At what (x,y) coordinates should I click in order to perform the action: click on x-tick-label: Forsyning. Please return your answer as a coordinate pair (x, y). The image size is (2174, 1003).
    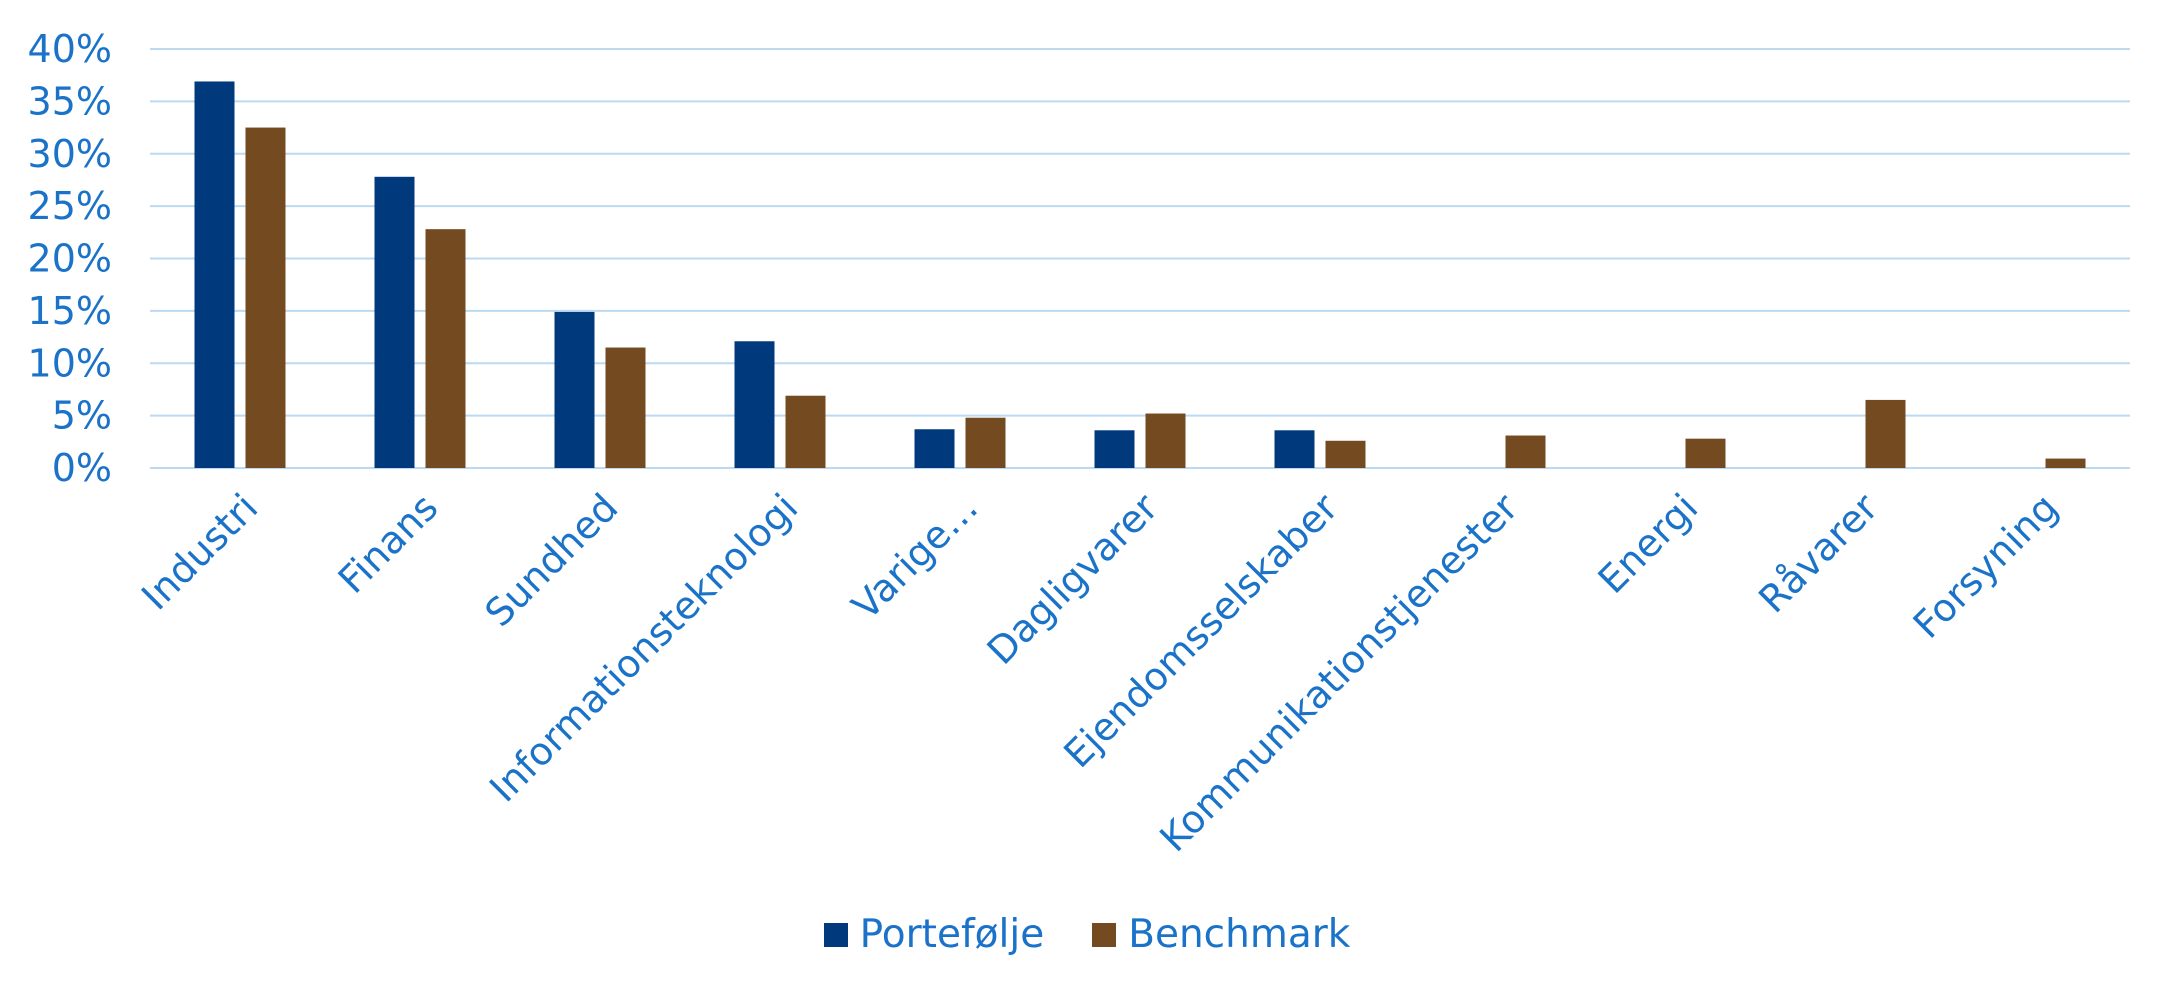
    Looking at the image, I should click on (1986, 566).